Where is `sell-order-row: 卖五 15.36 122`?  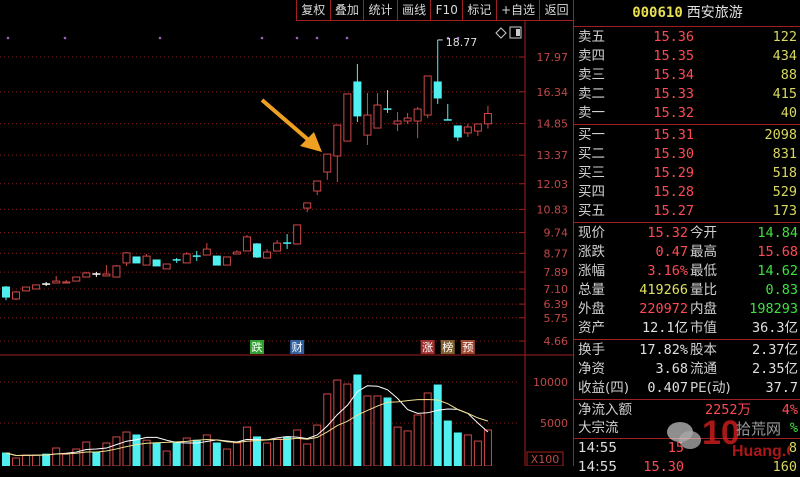 sell-order-row: 卖五 15.36 122 is located at coordinates (687, 37).